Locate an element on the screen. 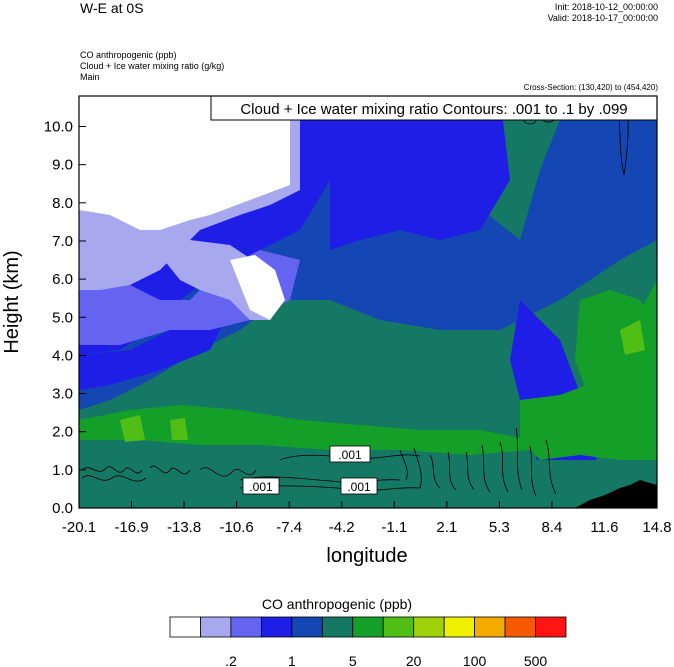  y-tick-label: 0.0 is located at coordinates (62, 508).